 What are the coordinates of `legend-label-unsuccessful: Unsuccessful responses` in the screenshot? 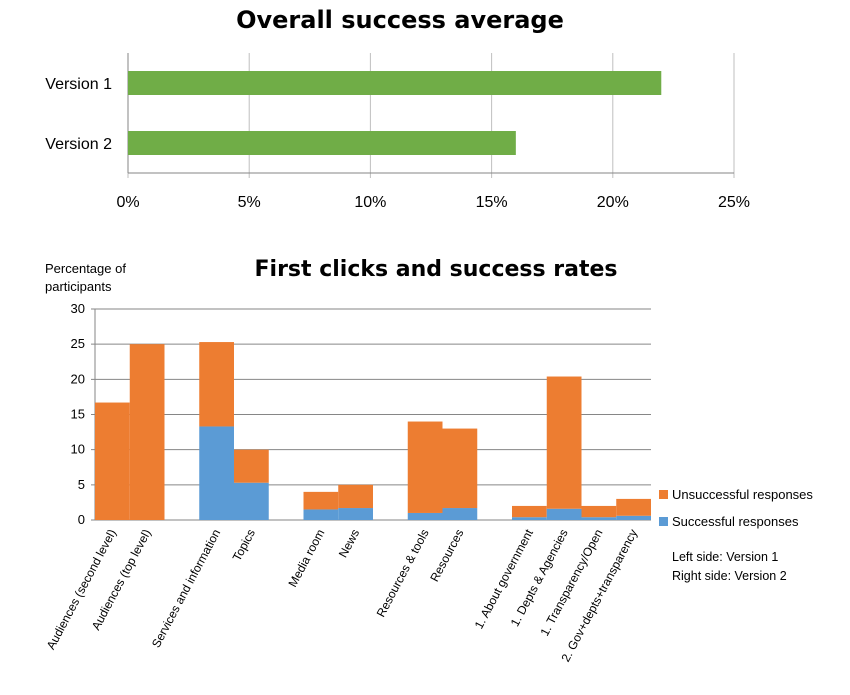 It's located at (742, 494).